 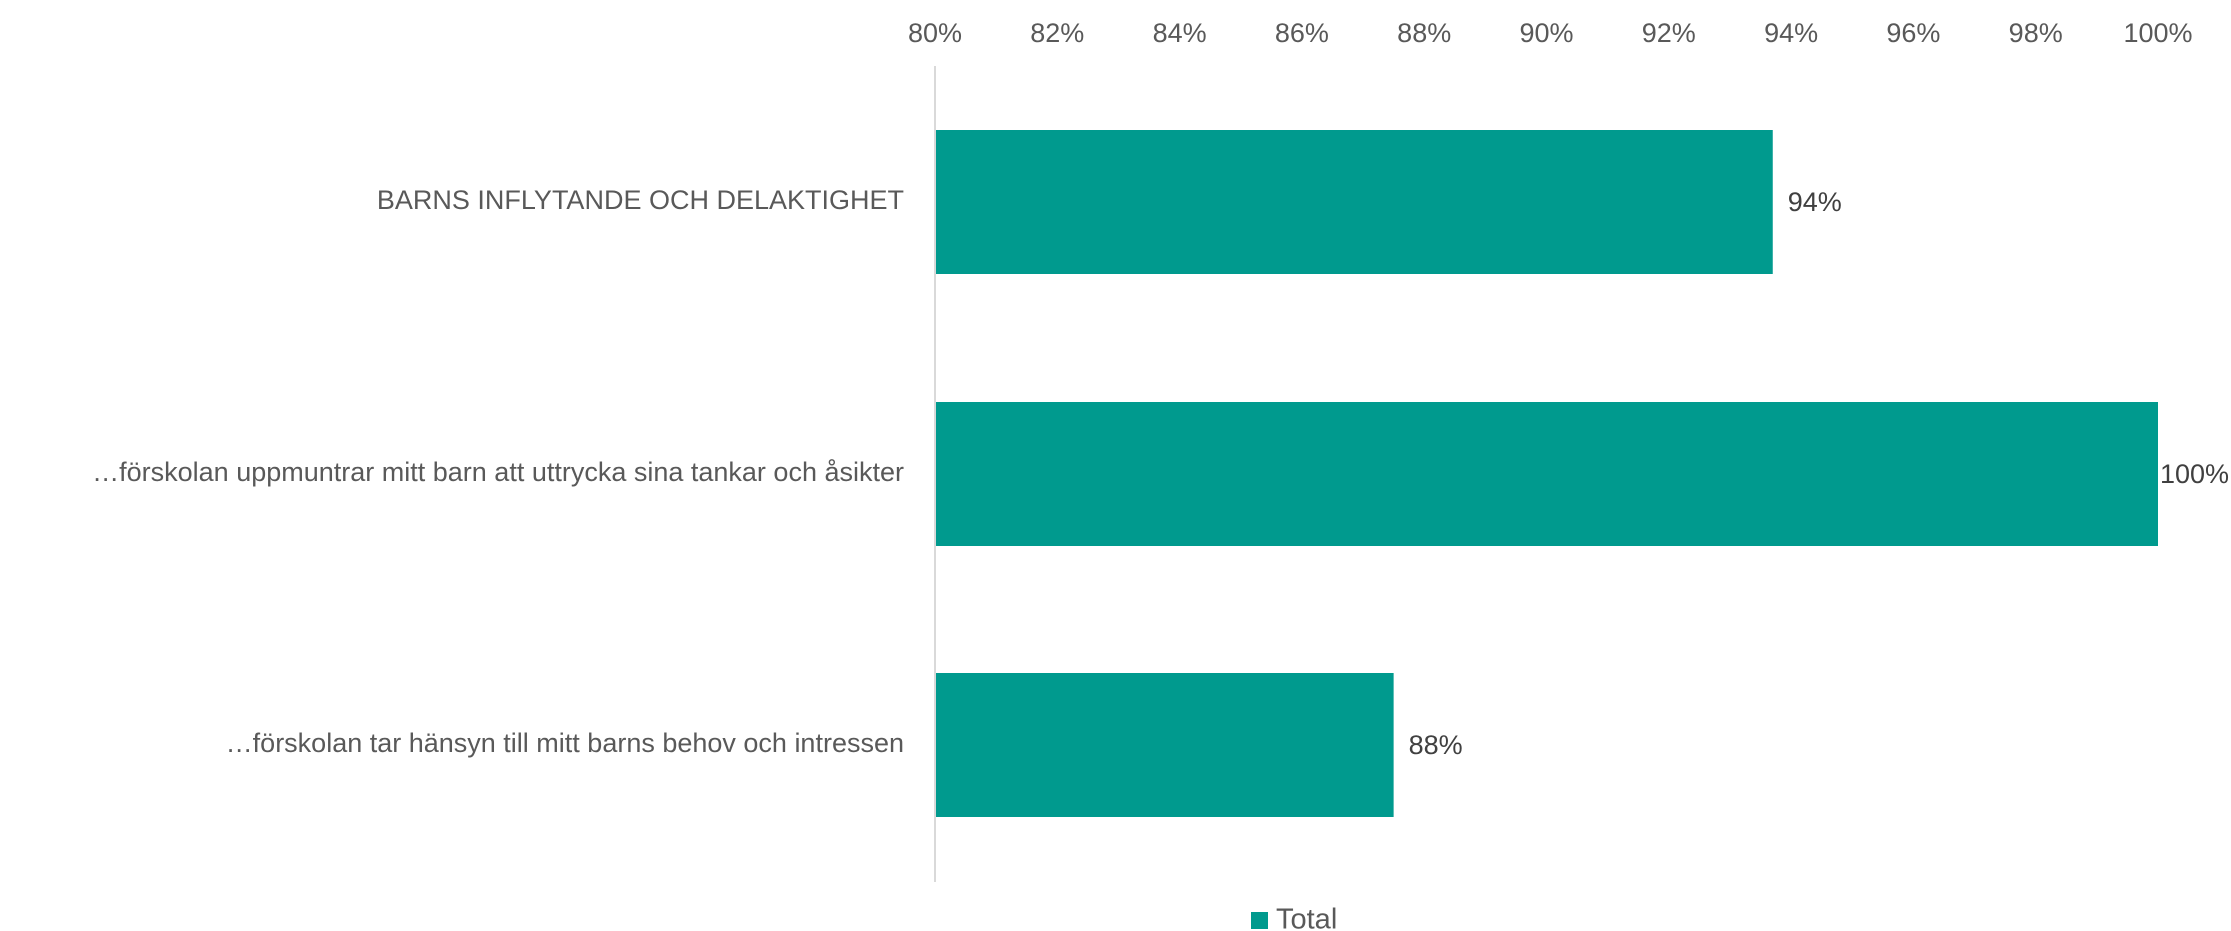 What do you see at coordinates (2157, 33) in the screenshot?
I see `x-tick-label: 100%` at bounding box center [2157, 33].